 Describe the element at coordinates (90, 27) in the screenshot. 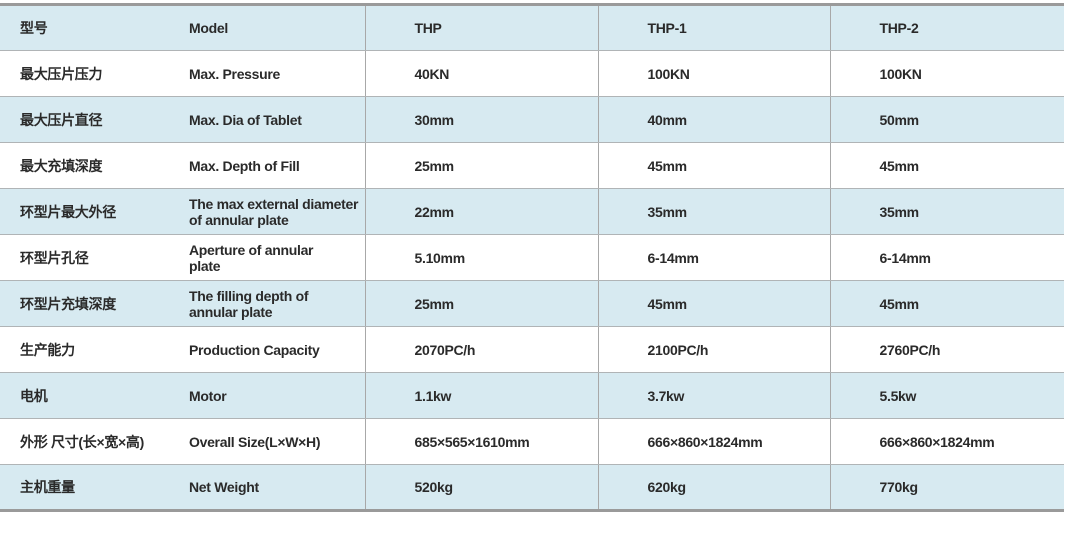

I see `cell-label-zh: 型号` at that location.